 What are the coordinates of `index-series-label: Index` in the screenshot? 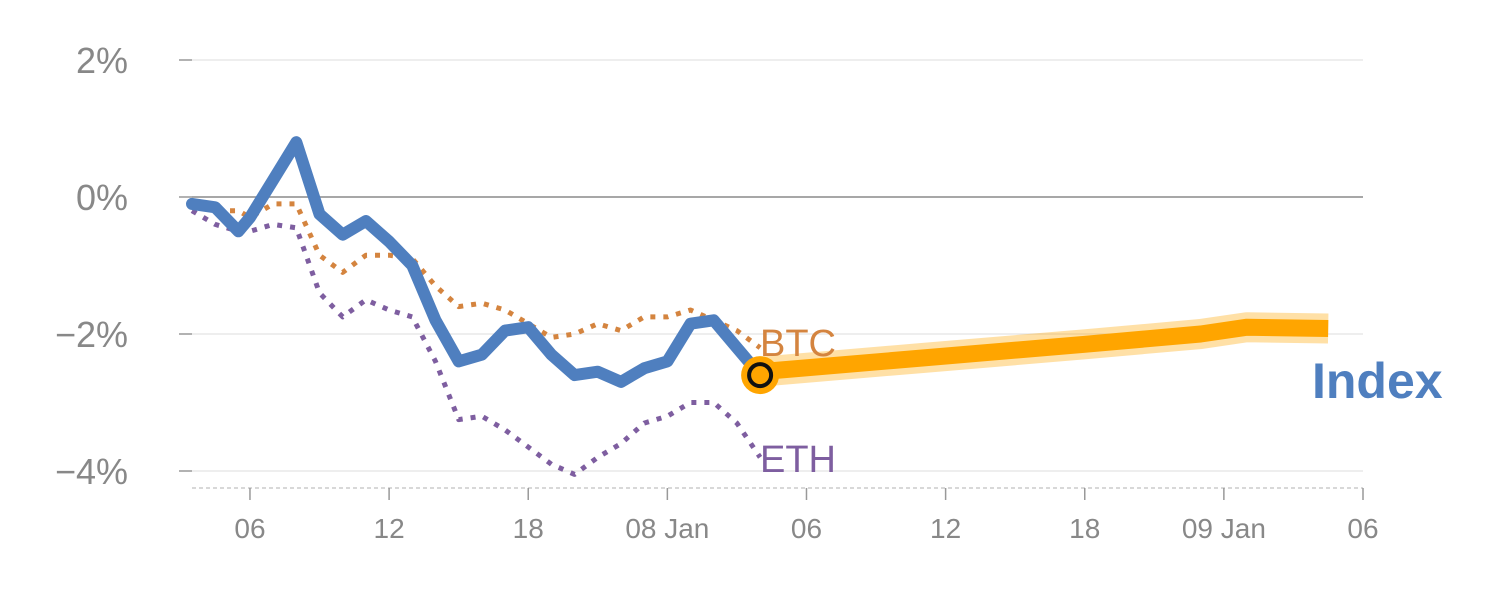 It's located at (1377, 381).